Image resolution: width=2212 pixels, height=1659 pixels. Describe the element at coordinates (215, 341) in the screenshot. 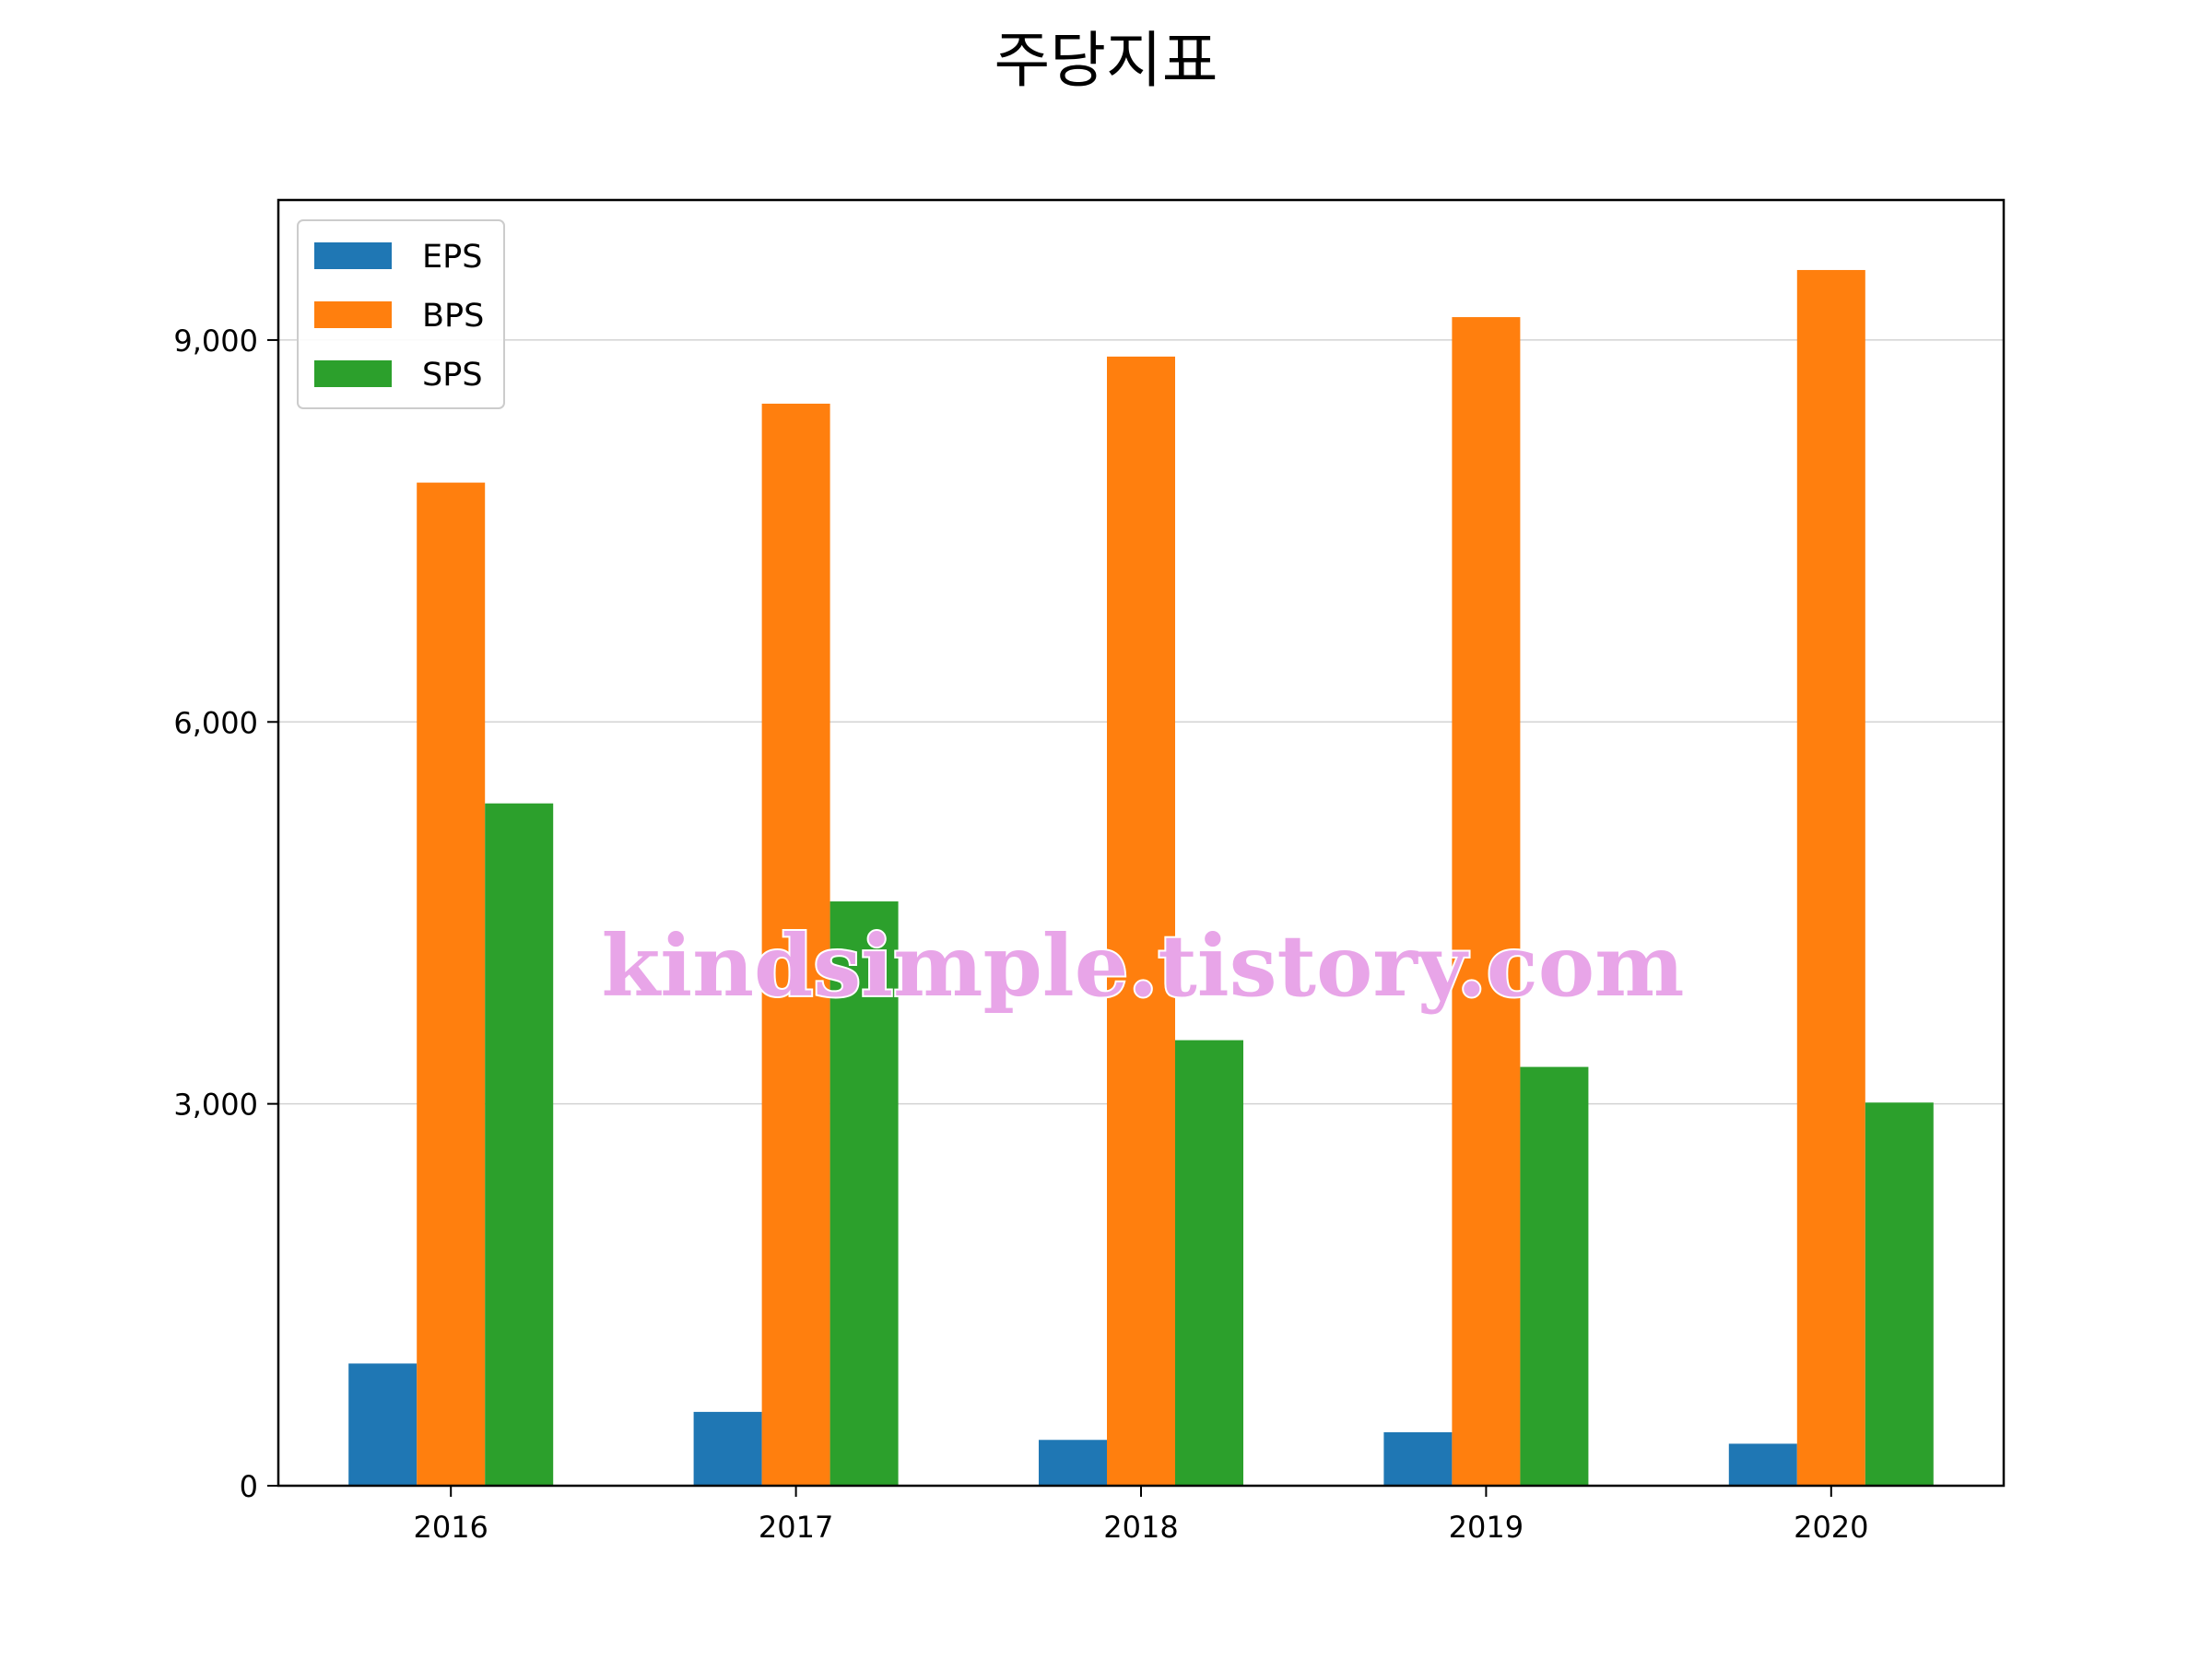

I see `y-tick-label: 9,000` at that location.